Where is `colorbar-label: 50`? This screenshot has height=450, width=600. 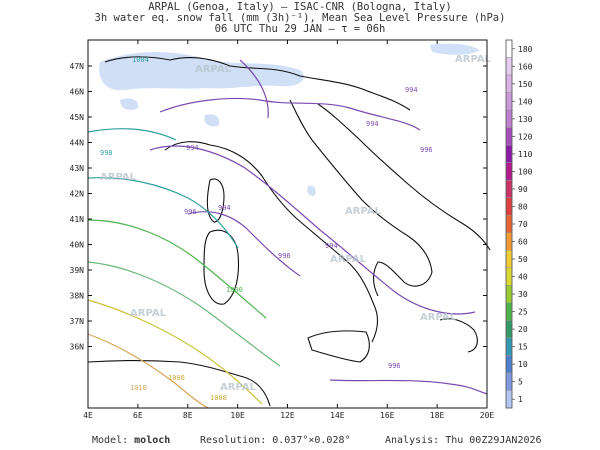
colorbar-label: 50 is located at coordinates (523, 259).